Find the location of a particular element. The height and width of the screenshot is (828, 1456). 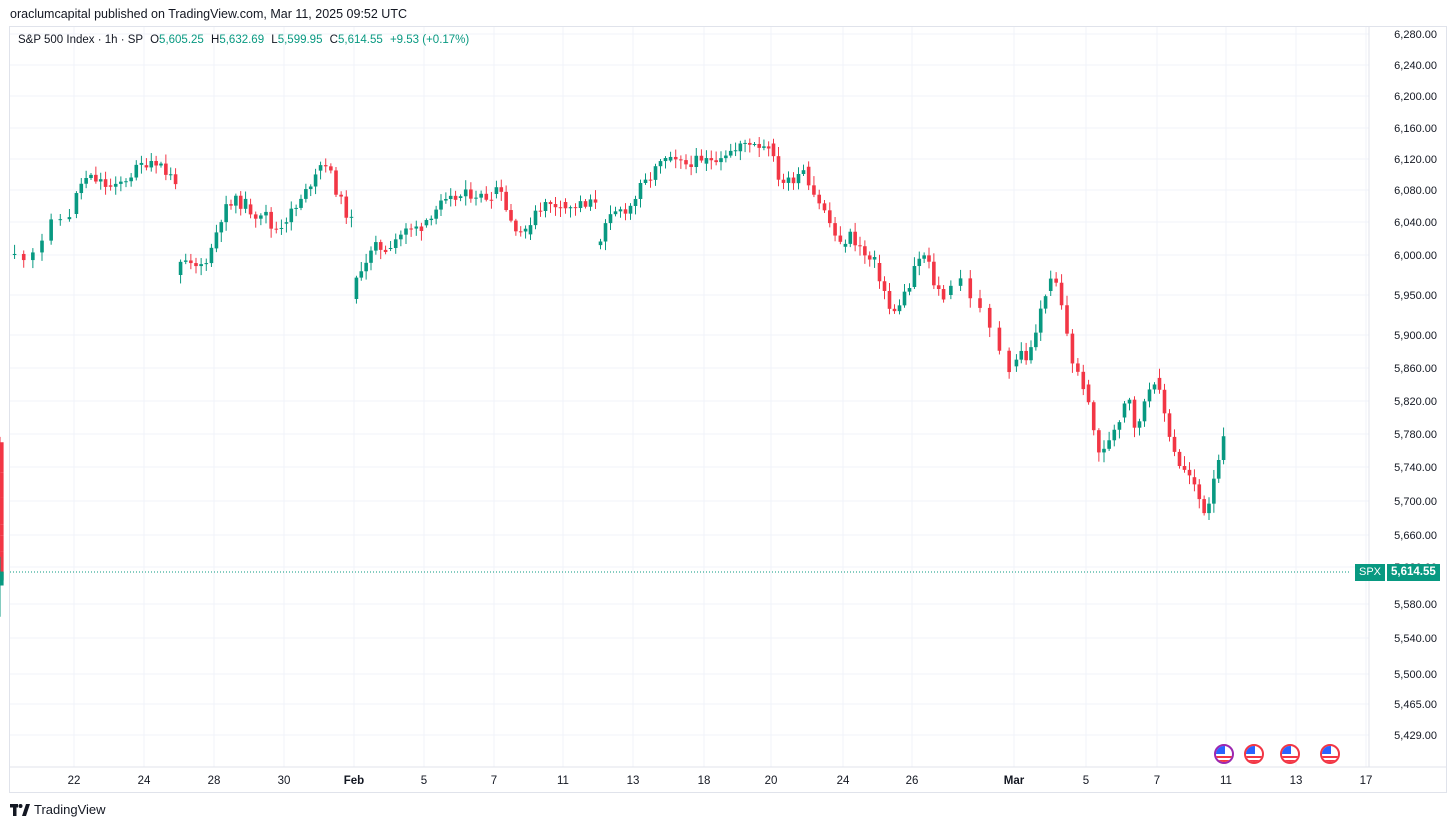

tradingview-logo-icon is located at coordinates (20, 809).